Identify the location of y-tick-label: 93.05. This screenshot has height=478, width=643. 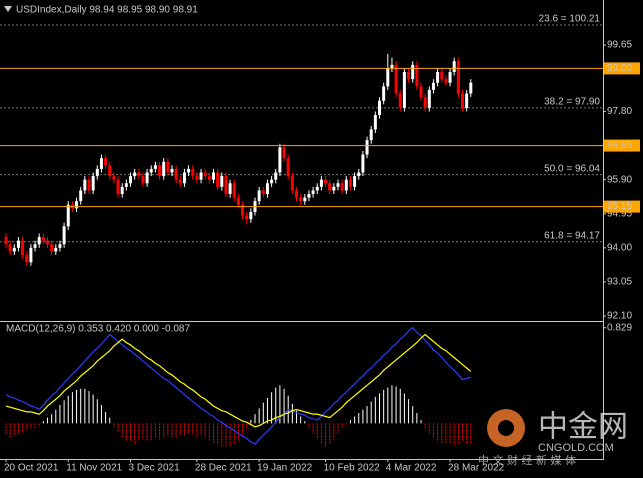
(619, 282).